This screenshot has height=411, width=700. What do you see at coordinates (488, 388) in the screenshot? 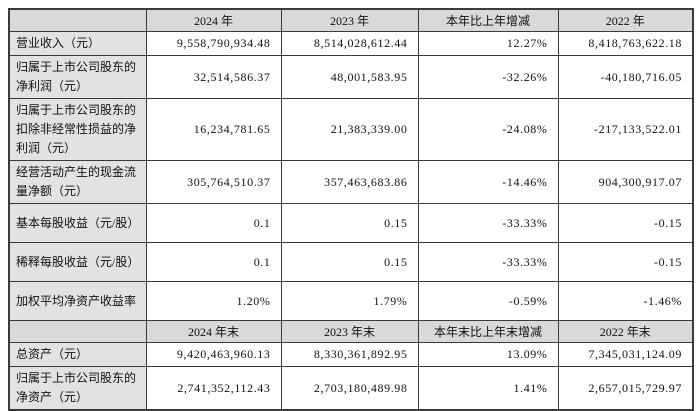
I see `value-change: 1.41%` at bounding box center [488, 388].